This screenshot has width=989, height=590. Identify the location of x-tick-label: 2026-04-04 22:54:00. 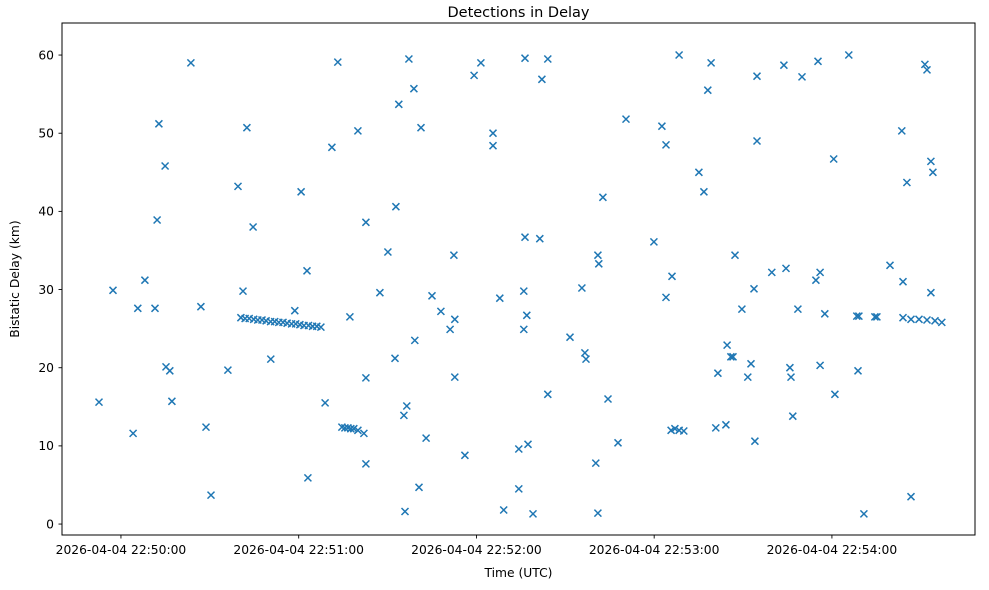
(832, 550).